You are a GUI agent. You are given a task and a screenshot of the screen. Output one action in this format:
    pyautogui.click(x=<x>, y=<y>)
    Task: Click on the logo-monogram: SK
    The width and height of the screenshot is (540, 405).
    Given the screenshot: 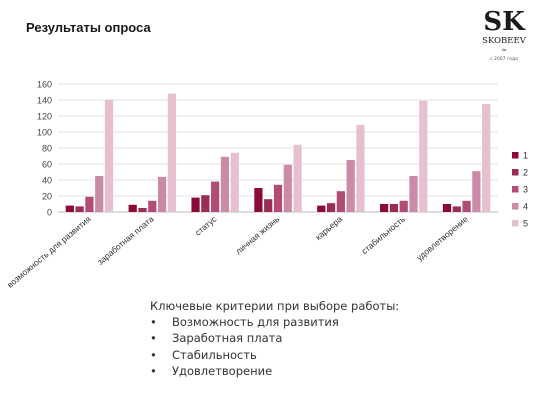 What is the action you would take?
    pyautogui.click(x=504, y=22)
    